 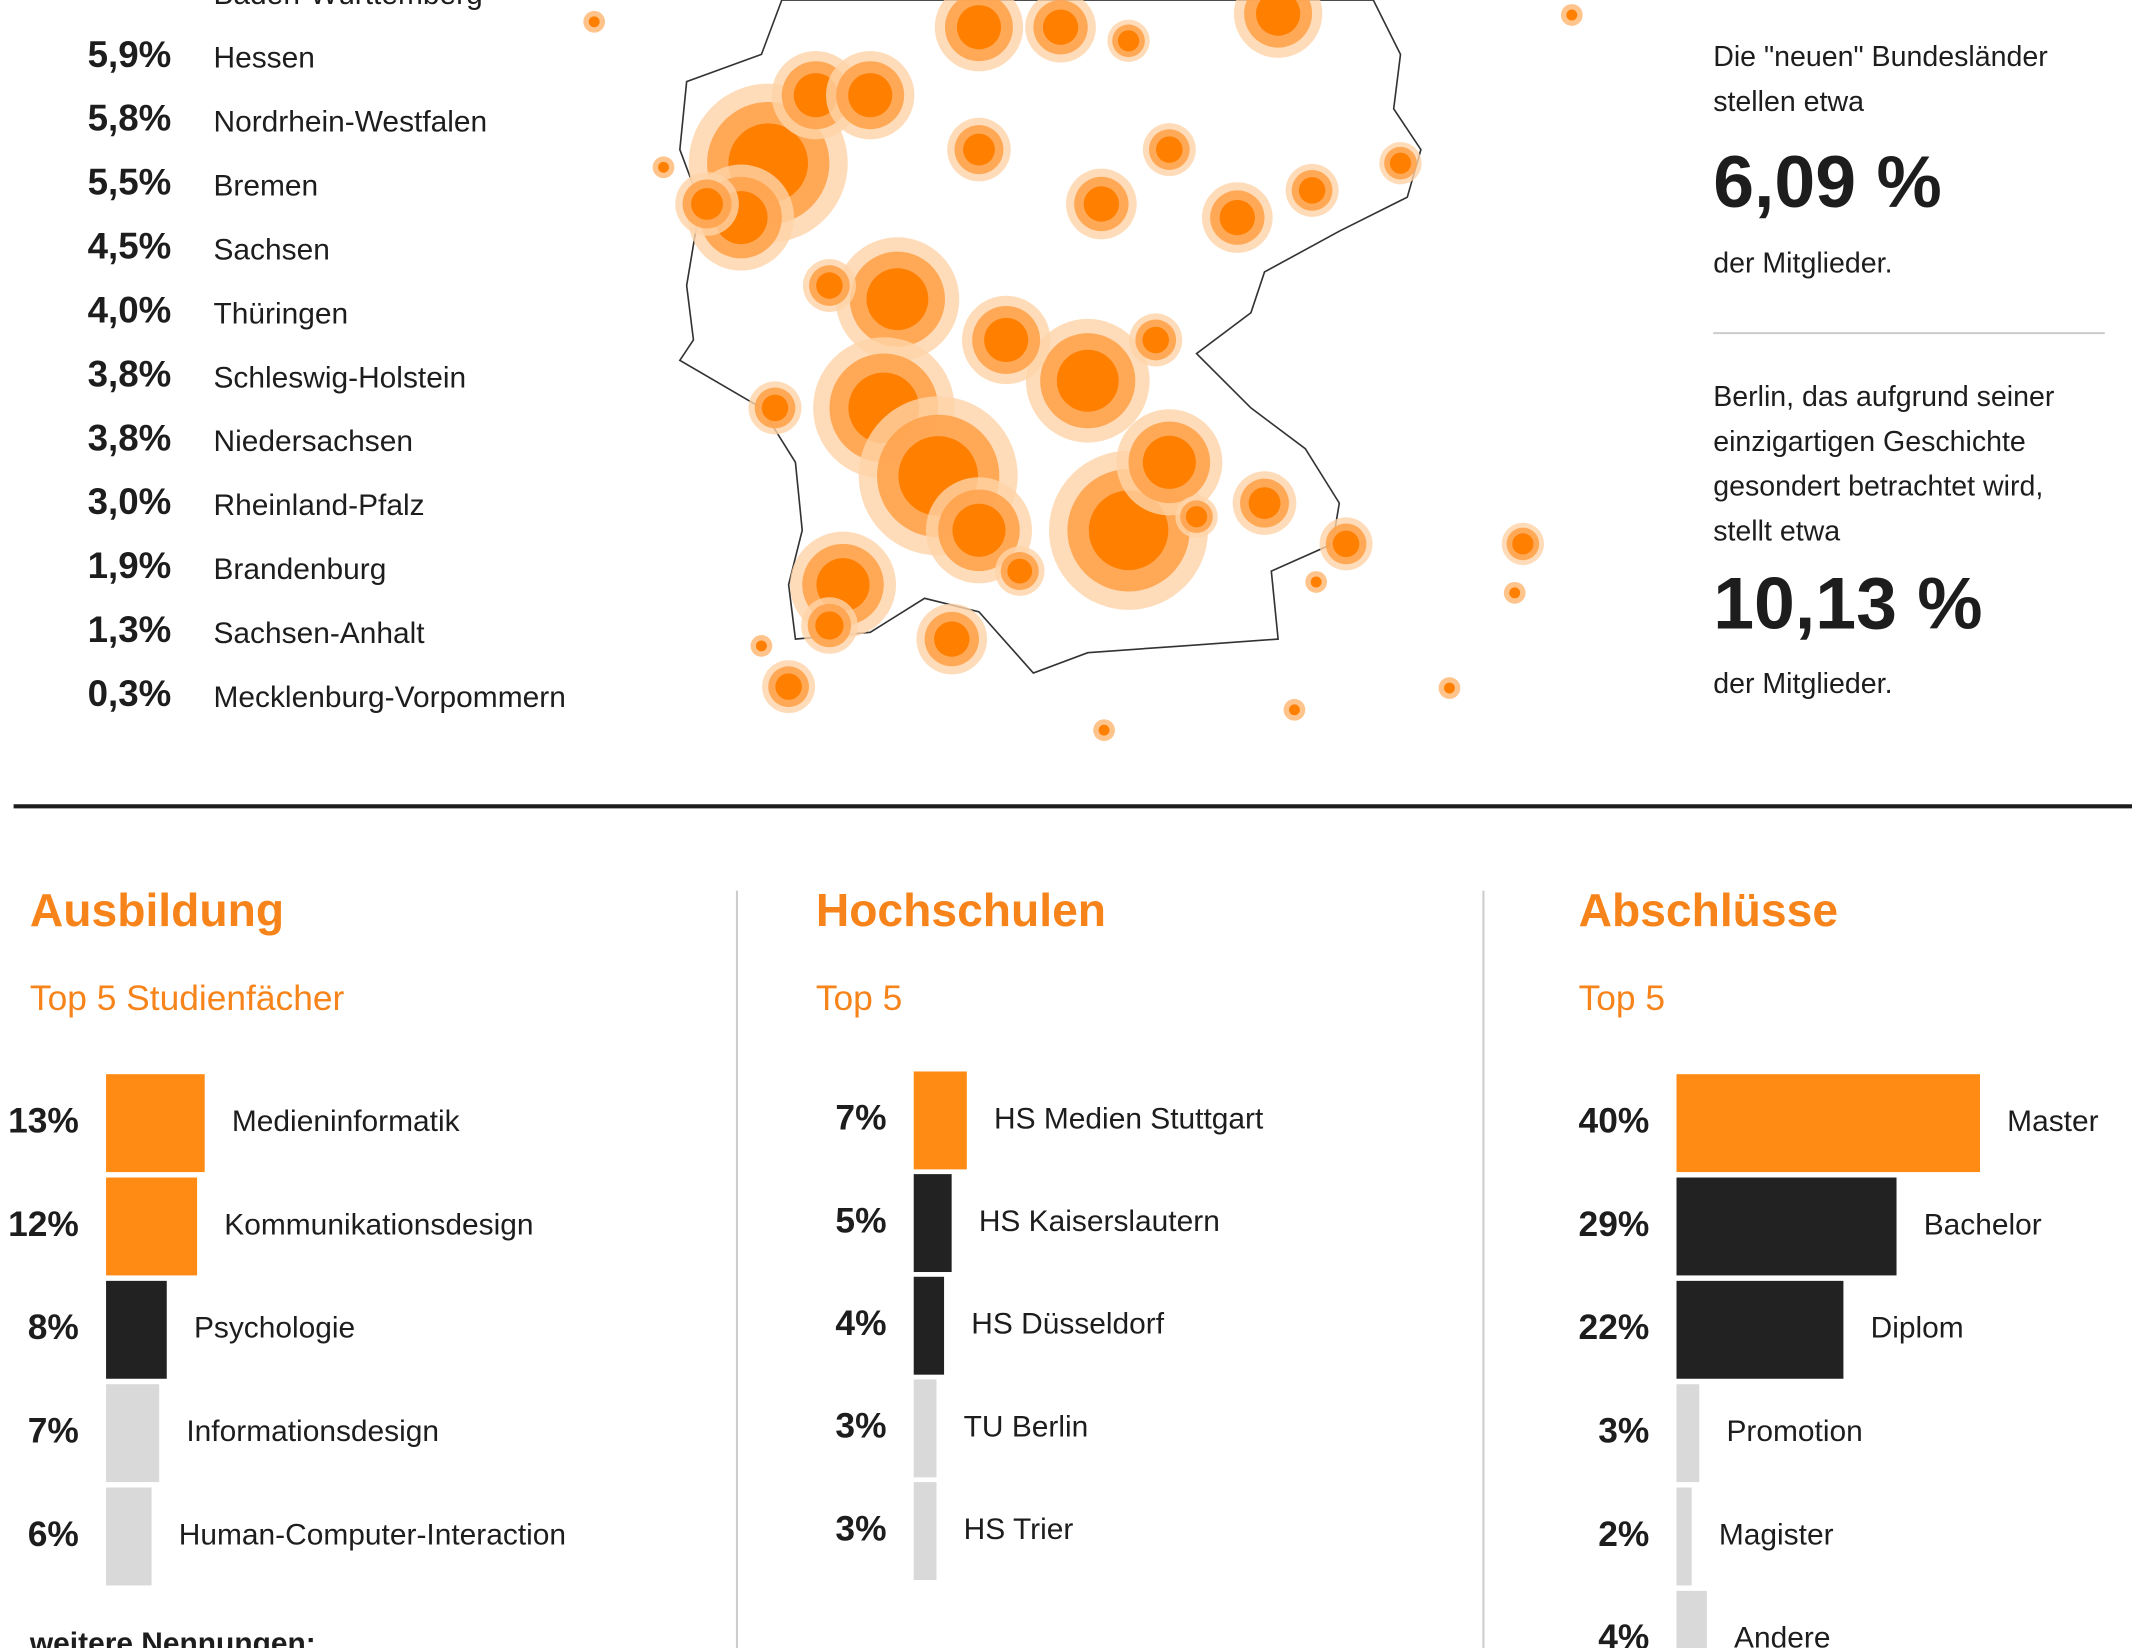 I want to click on bar-label: HS Düsseldorf, so click(x=1067, y=1324).